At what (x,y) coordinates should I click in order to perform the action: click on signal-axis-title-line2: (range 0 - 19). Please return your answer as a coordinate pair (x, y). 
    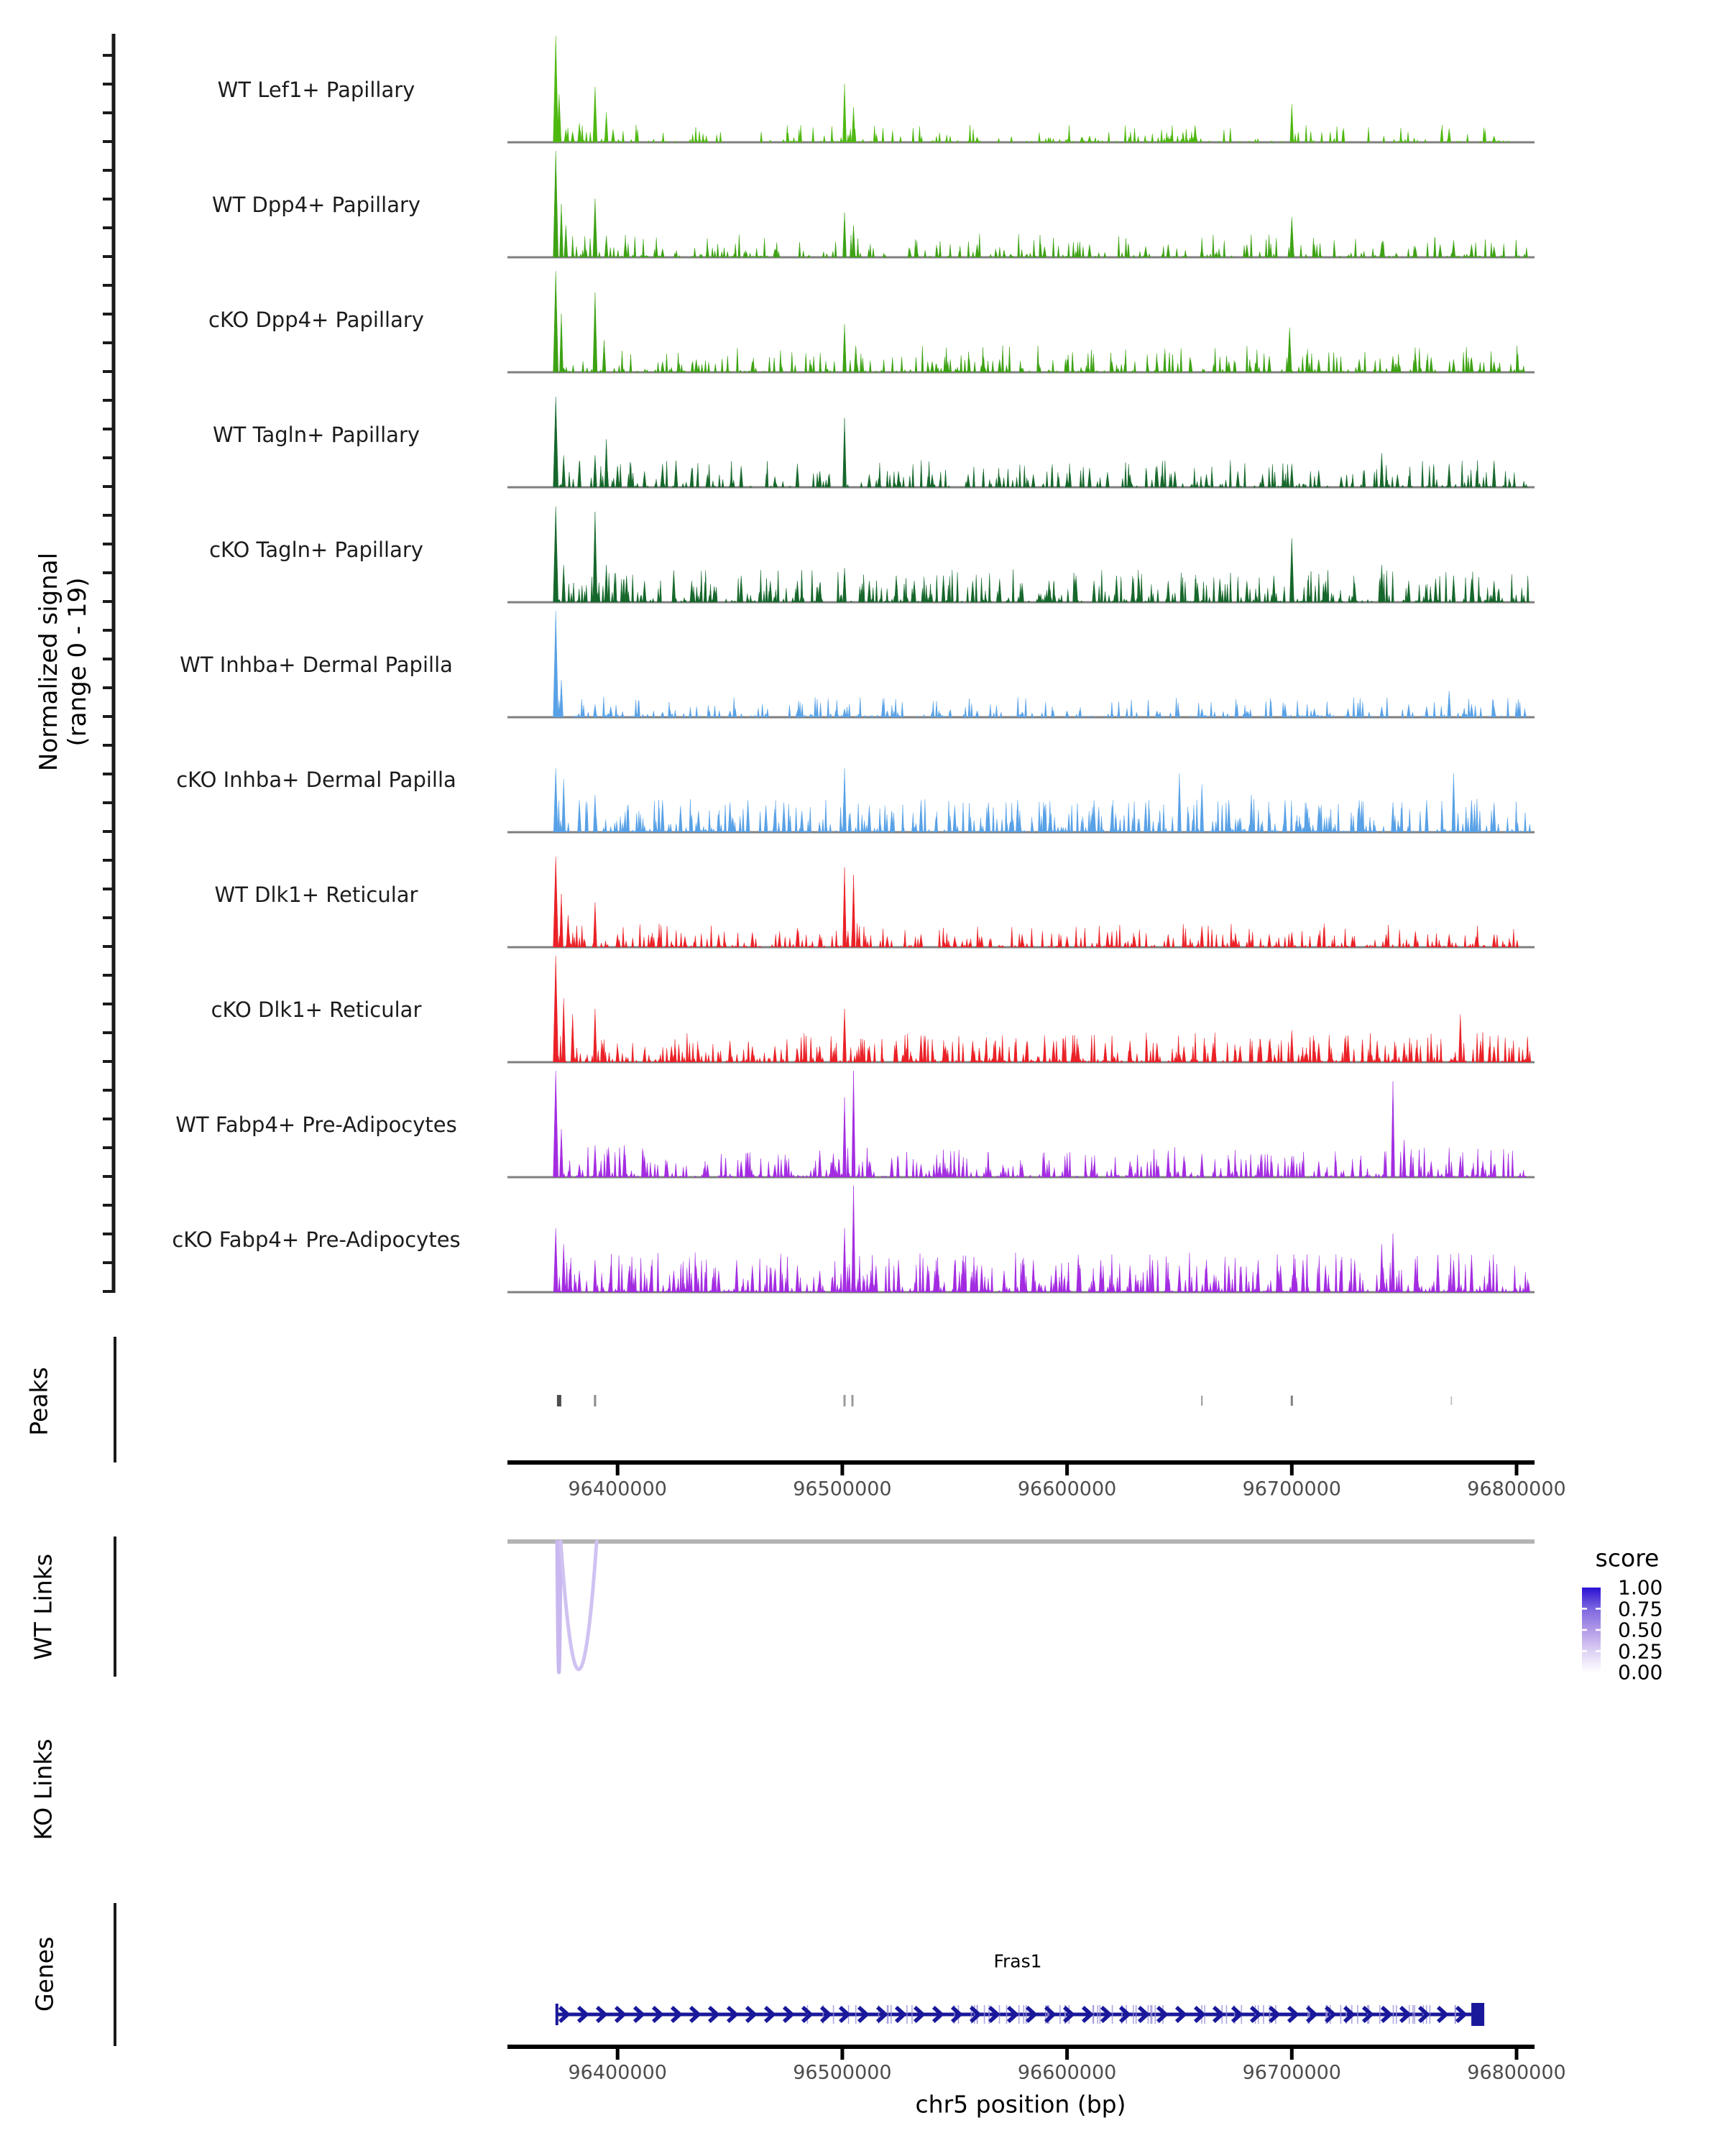
    Looking at the image, I should click on (77, 662).